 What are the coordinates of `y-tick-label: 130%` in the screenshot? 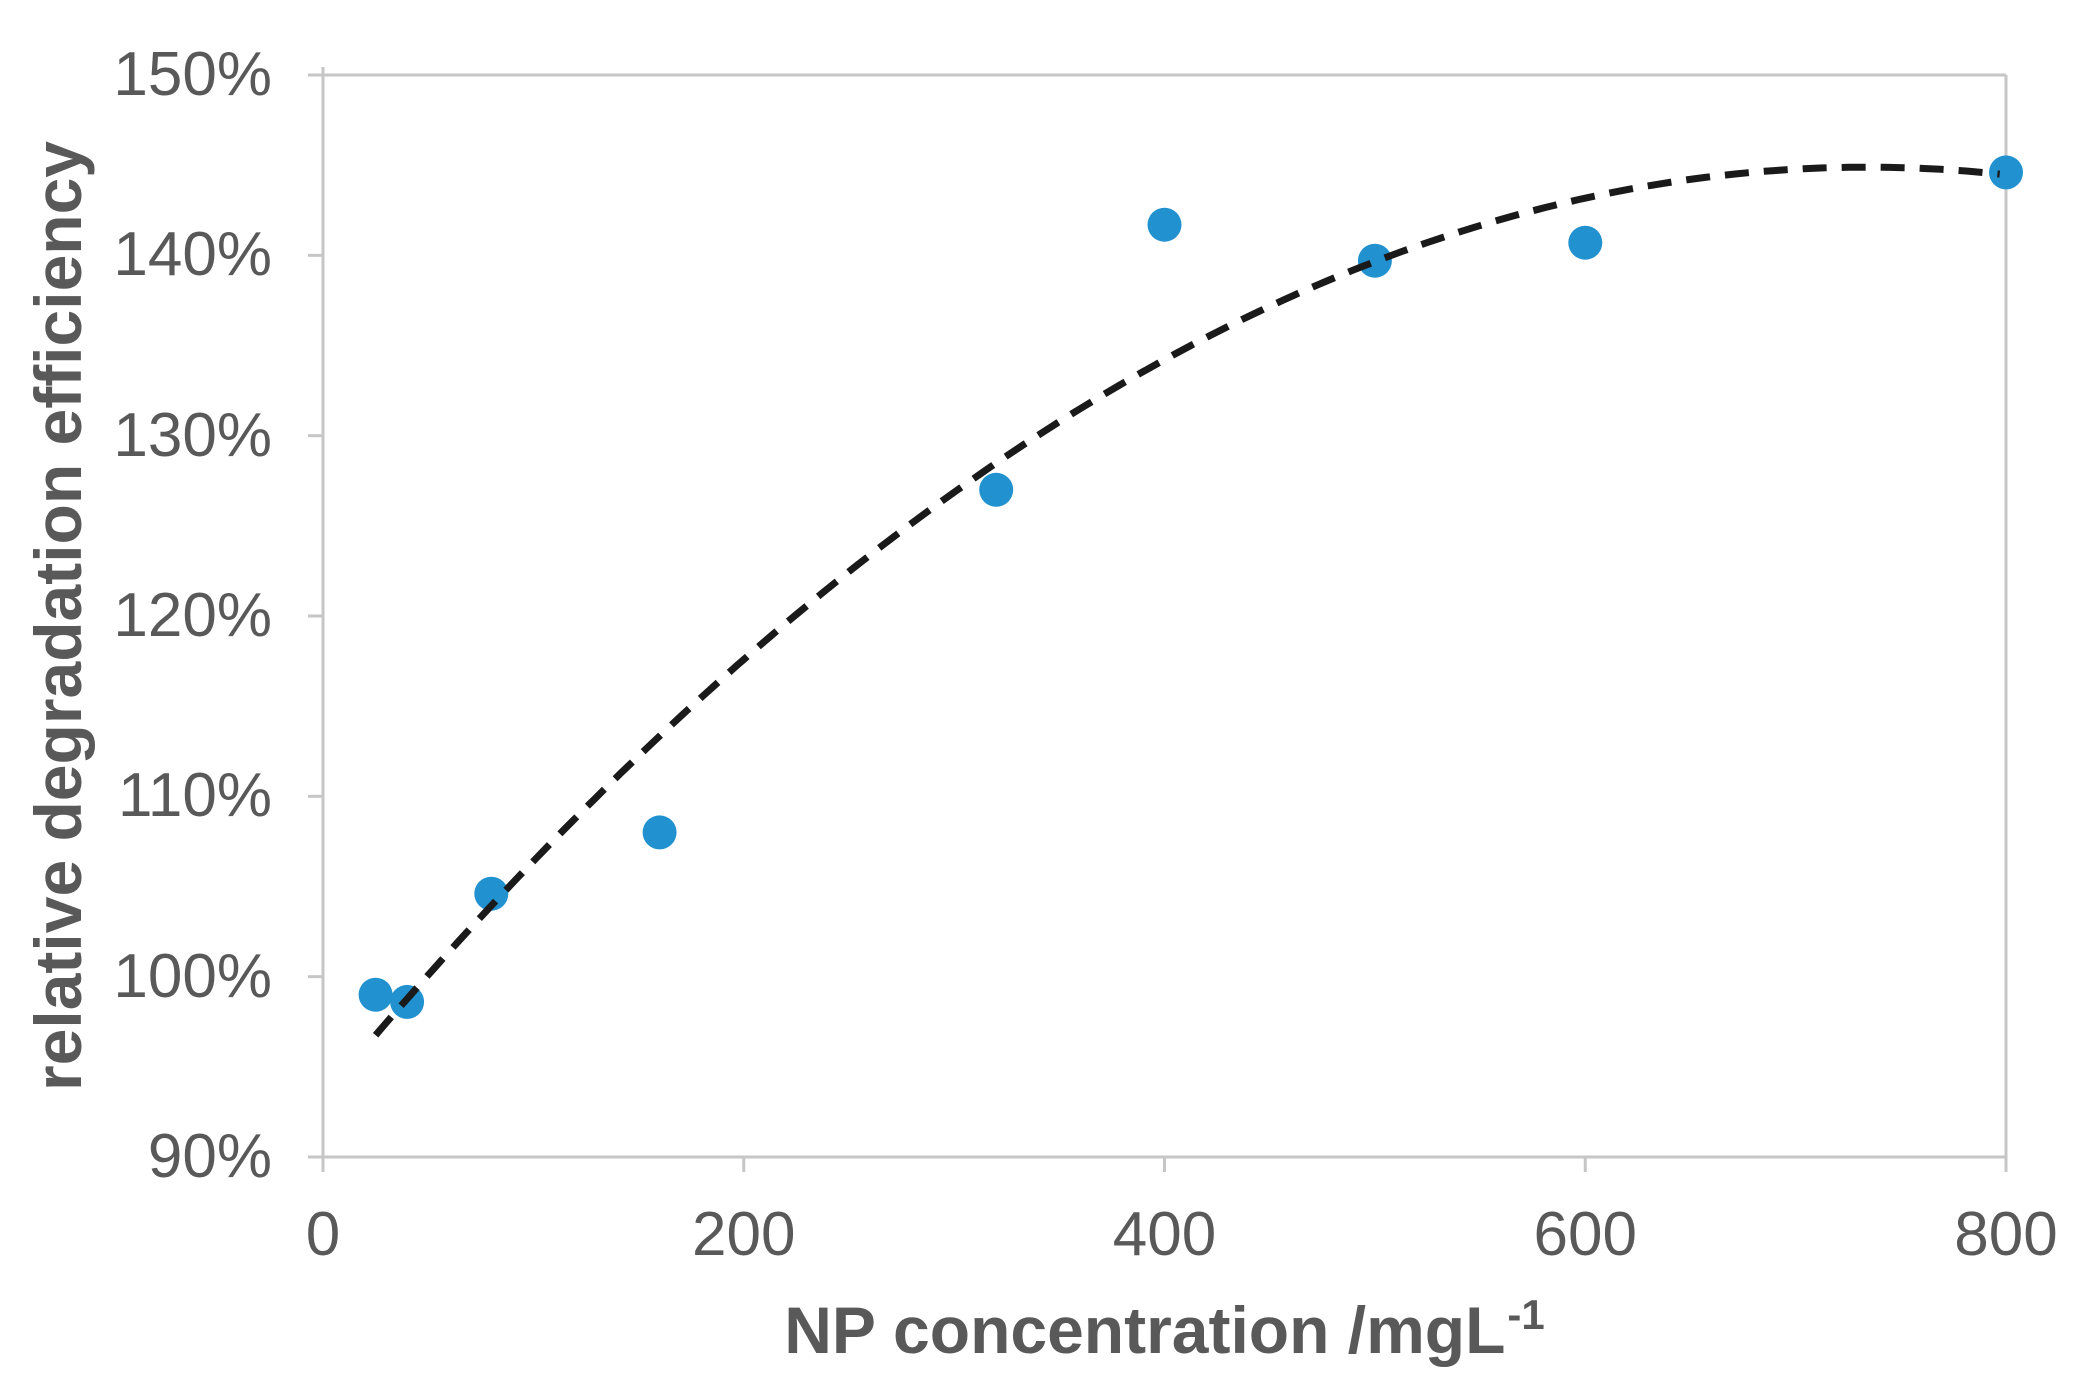 It's located at (192, 435).